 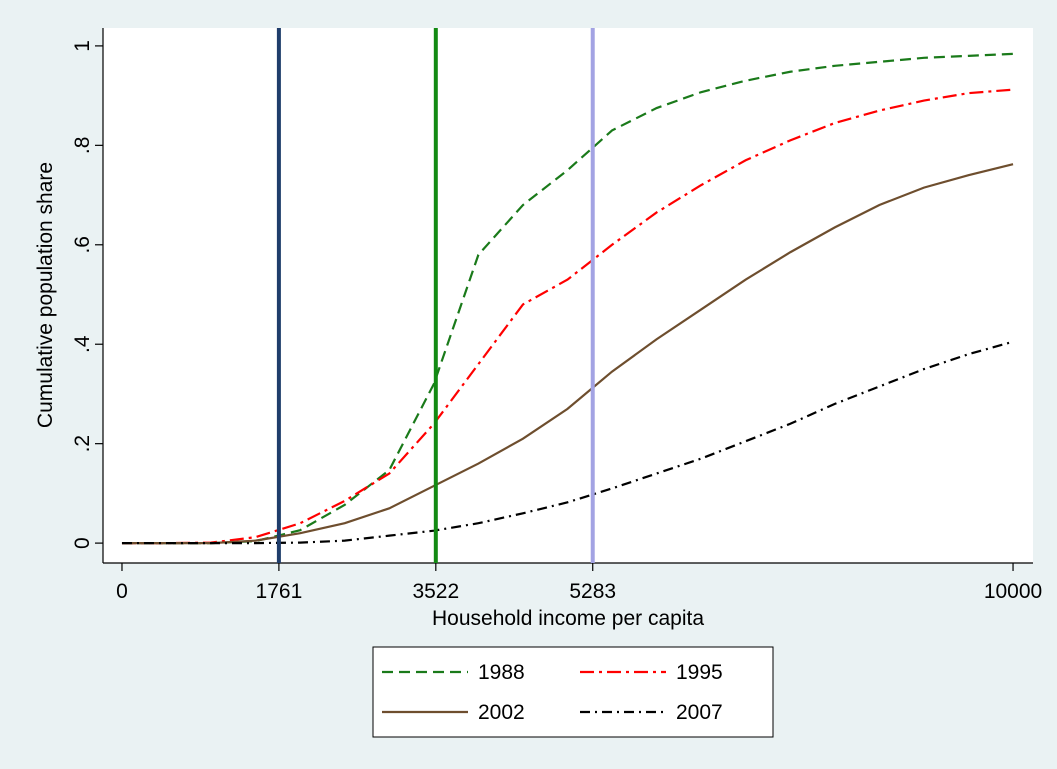 What do you see at coordinates (82, 46) in the screenshot?
I see `y-tick-label: 1` at bounding box center [82, 46].